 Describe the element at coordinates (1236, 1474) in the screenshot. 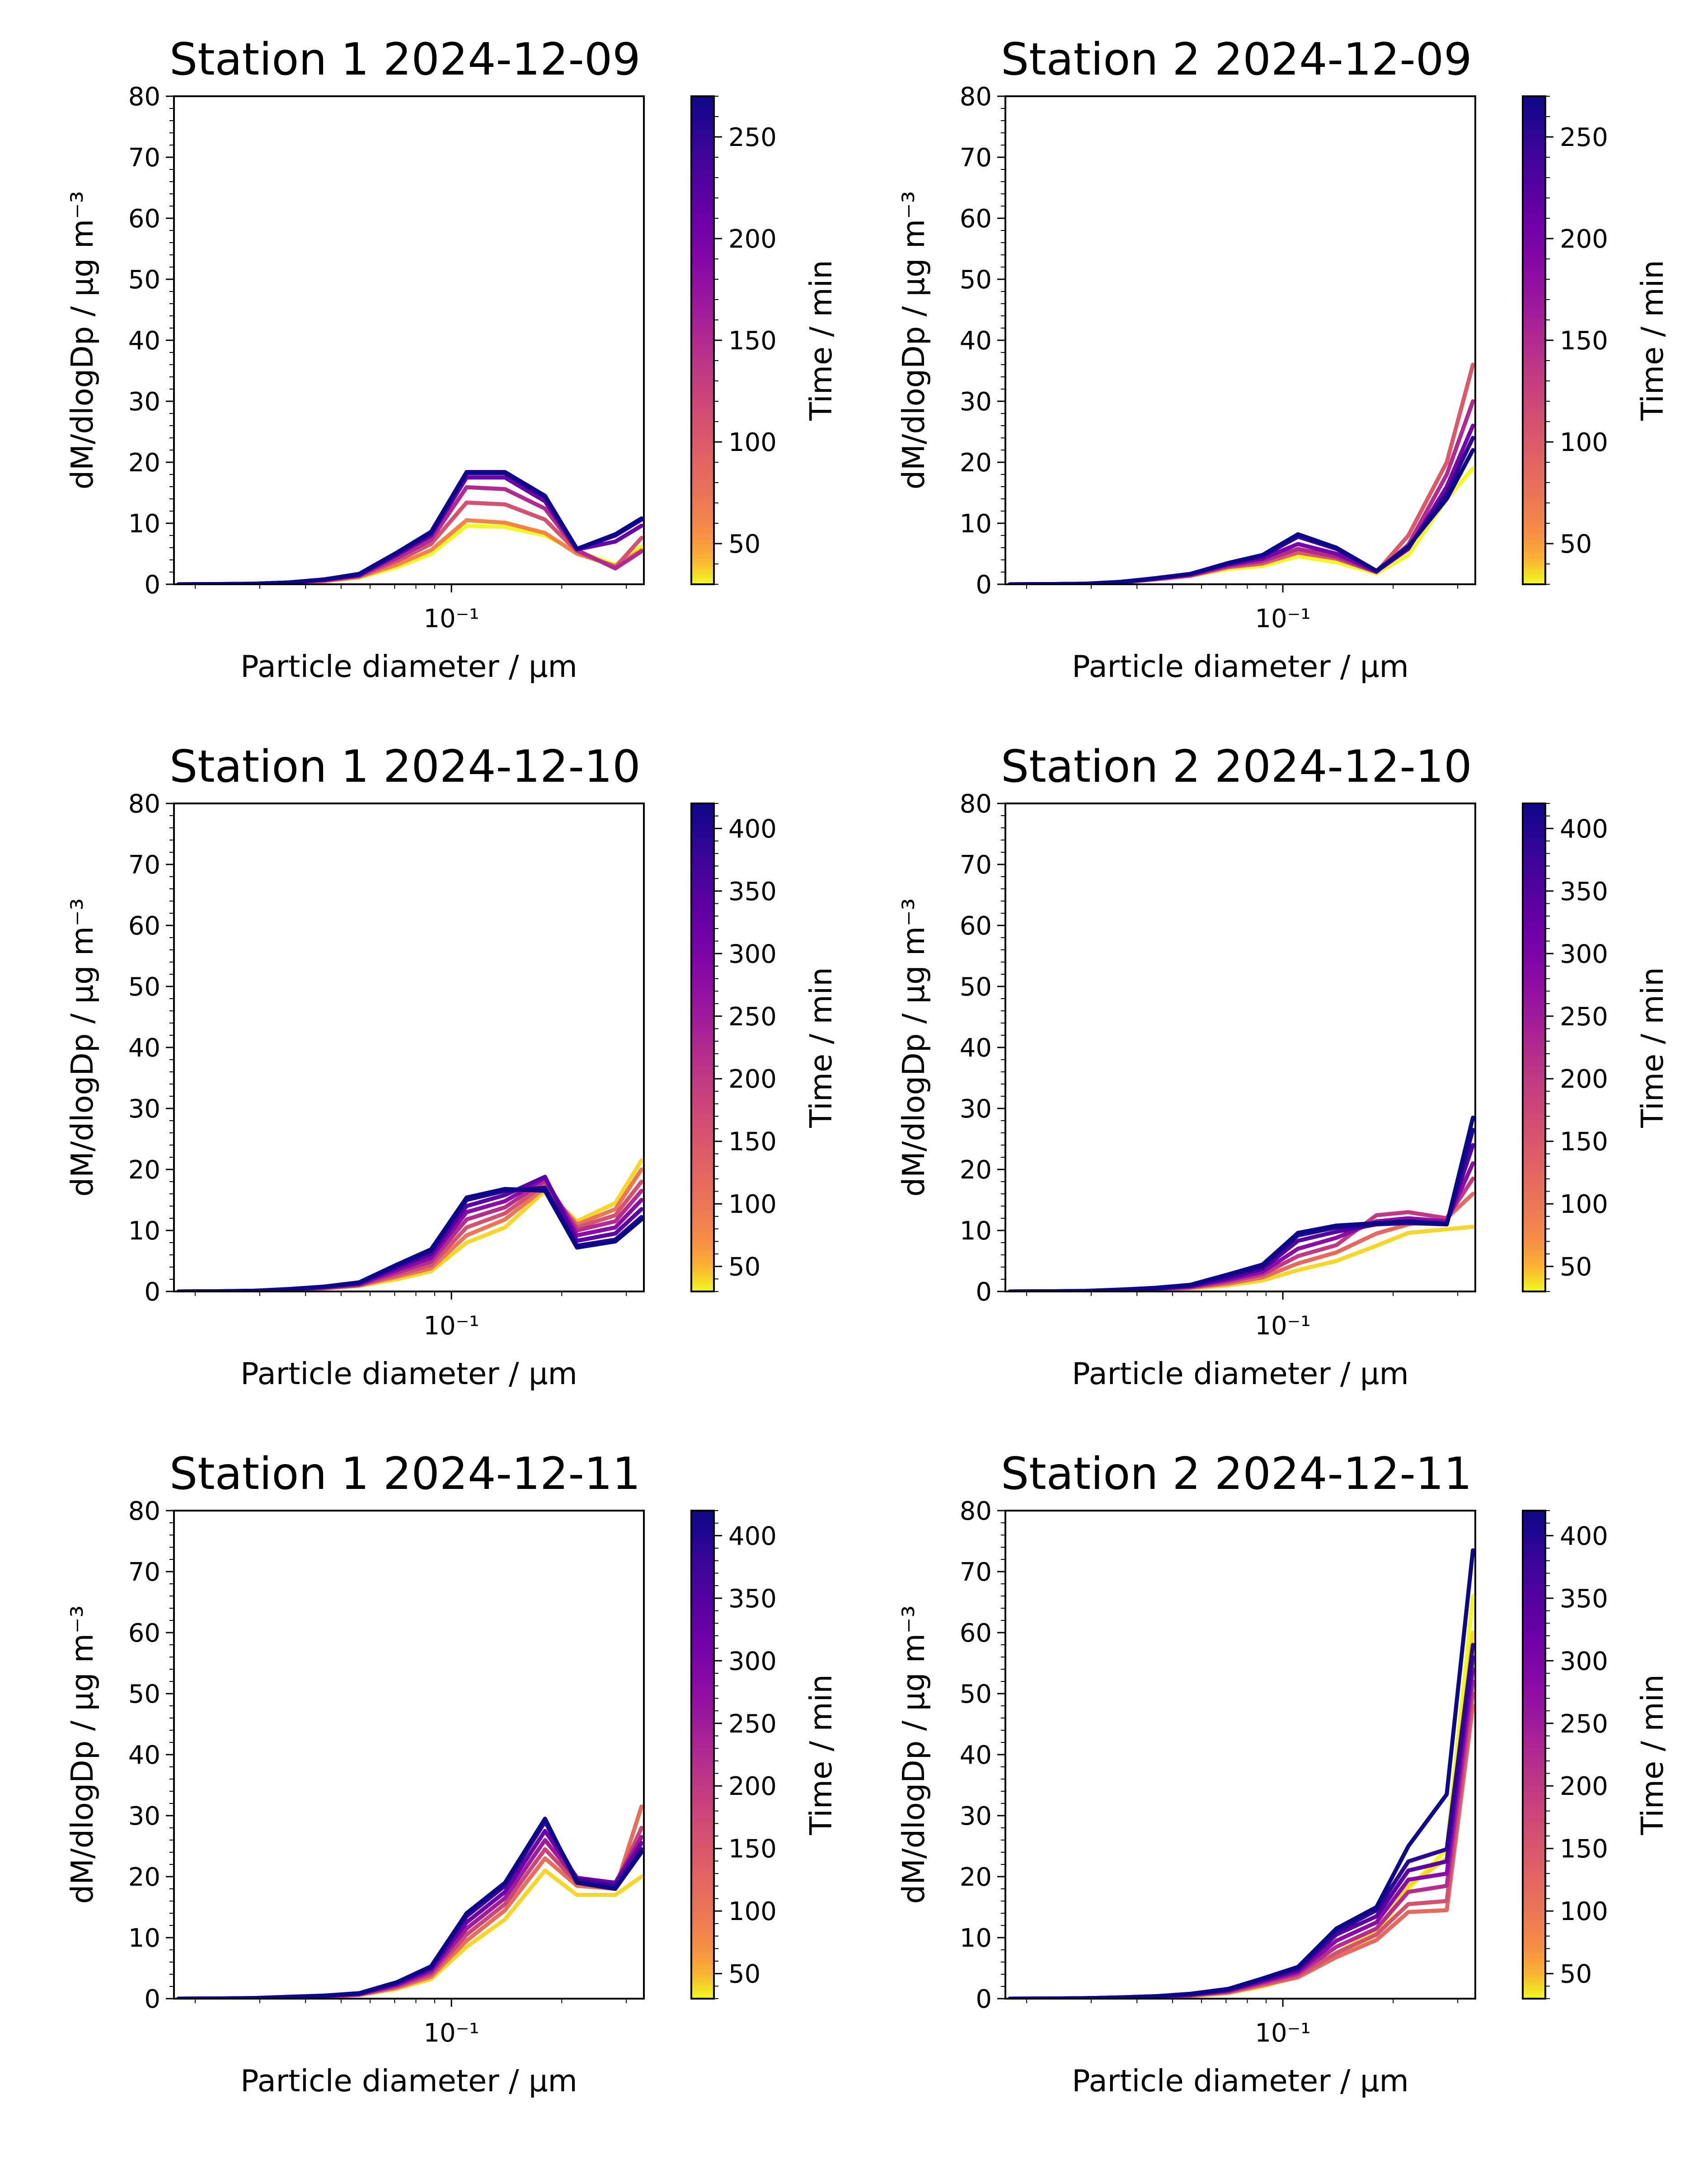

I see `chart-title: Station 2 2024-12-11` at that location.